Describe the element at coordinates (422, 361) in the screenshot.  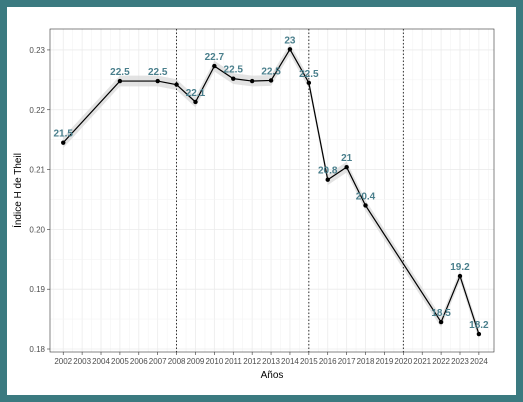
I see `x-tick-label: 2021` at that location.